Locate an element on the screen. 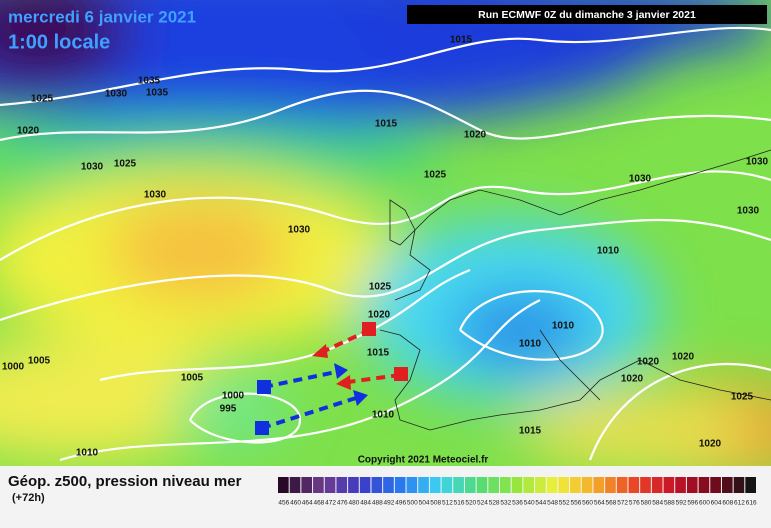 Image resolution: width=771 pixels, height=528 pixels. colorbar-label: 612 is located at coordinates (739, 503).